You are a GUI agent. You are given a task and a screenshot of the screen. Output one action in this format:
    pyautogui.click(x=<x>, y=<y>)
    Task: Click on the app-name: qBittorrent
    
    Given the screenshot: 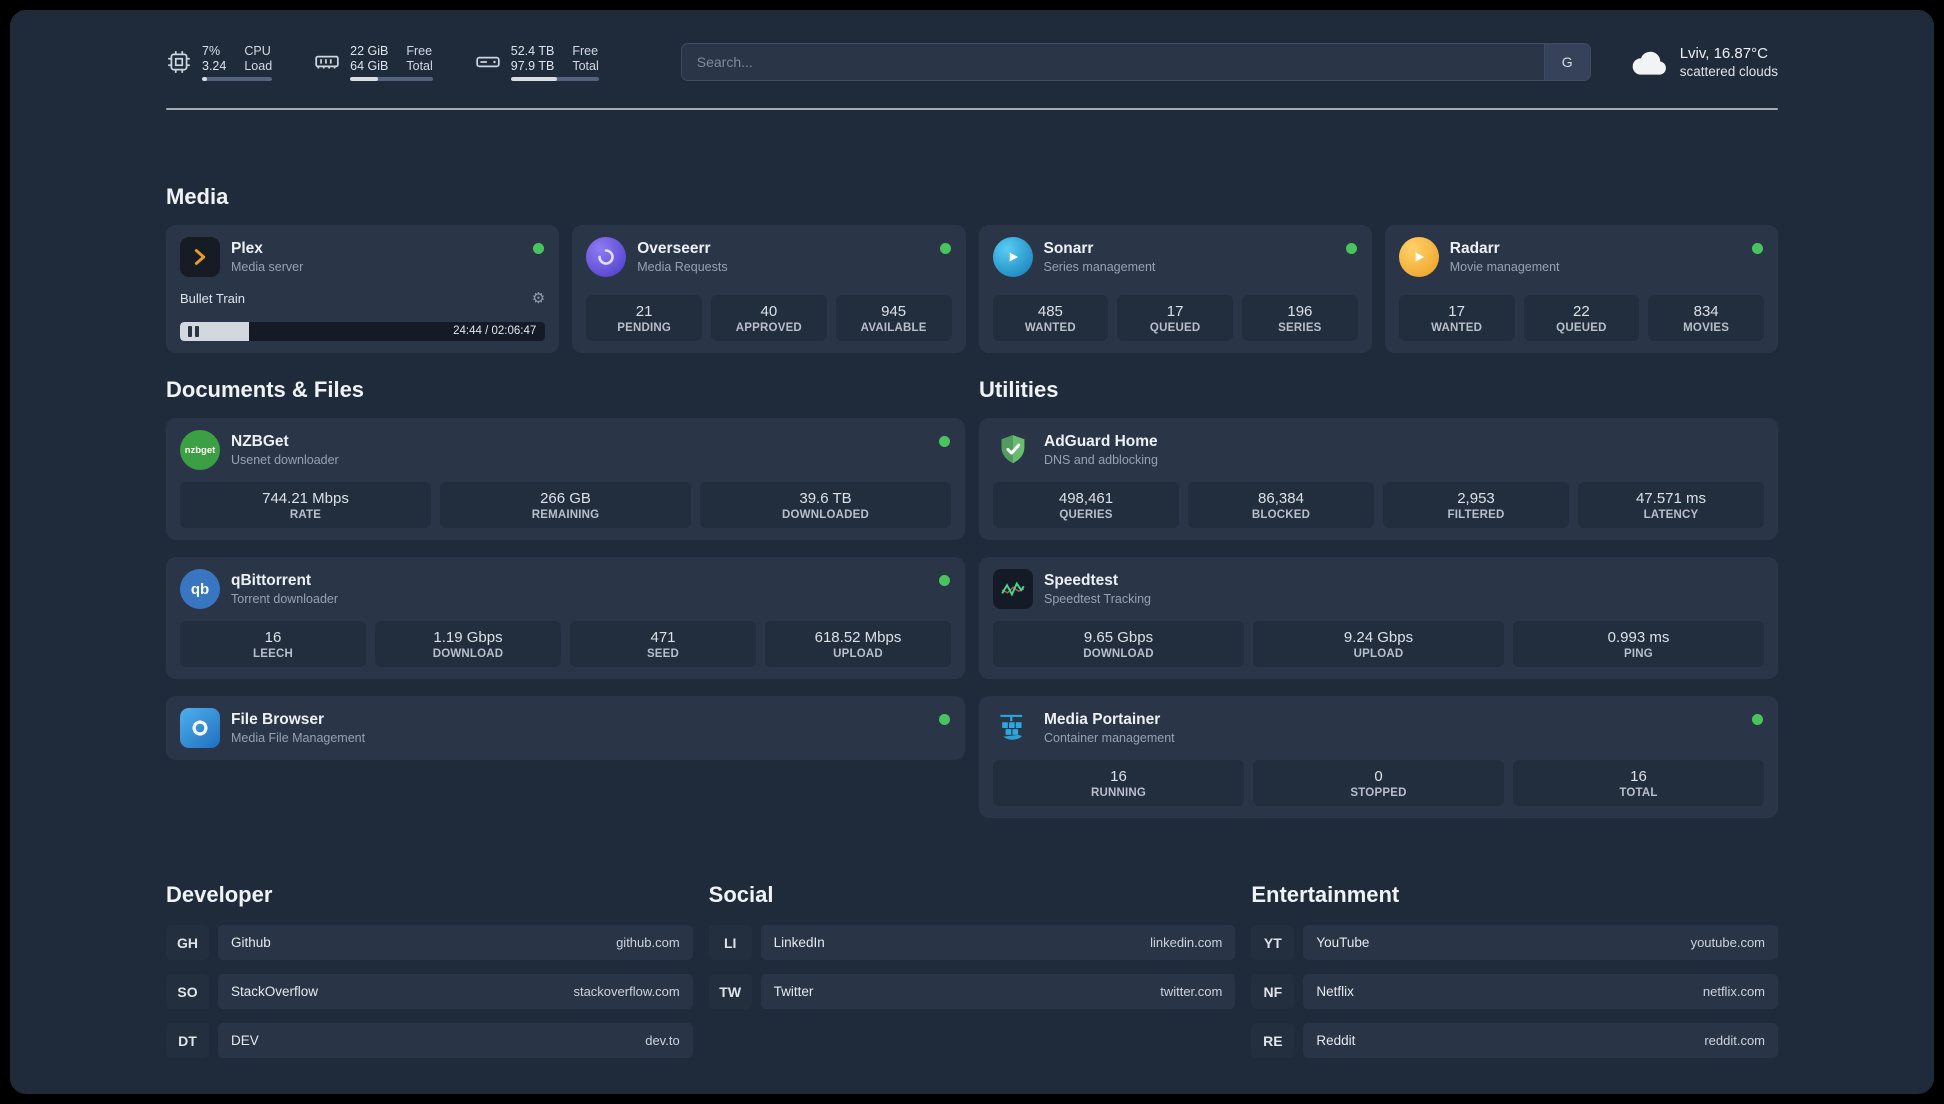 What is the action you would take?
    pyautogui.click(x=271, y=580)
    